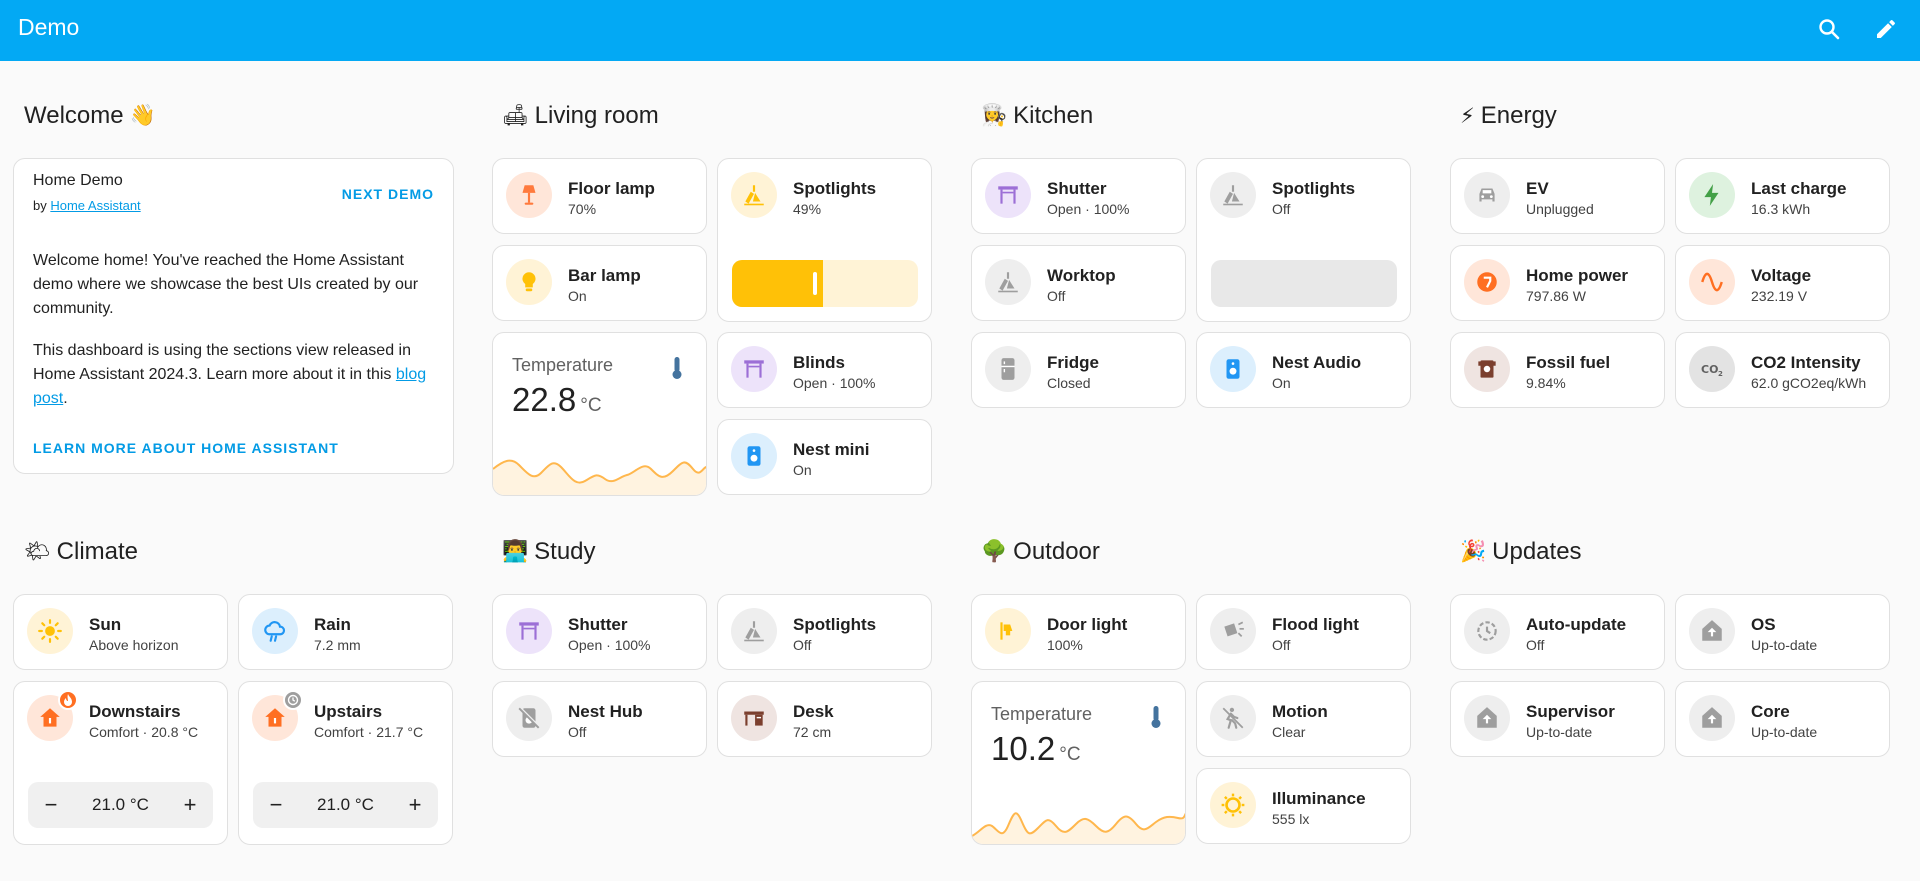  What do you see at coordinates (1487, 195) in the screenshot?
I see `car-icon` at bounding box center [1487, 195].